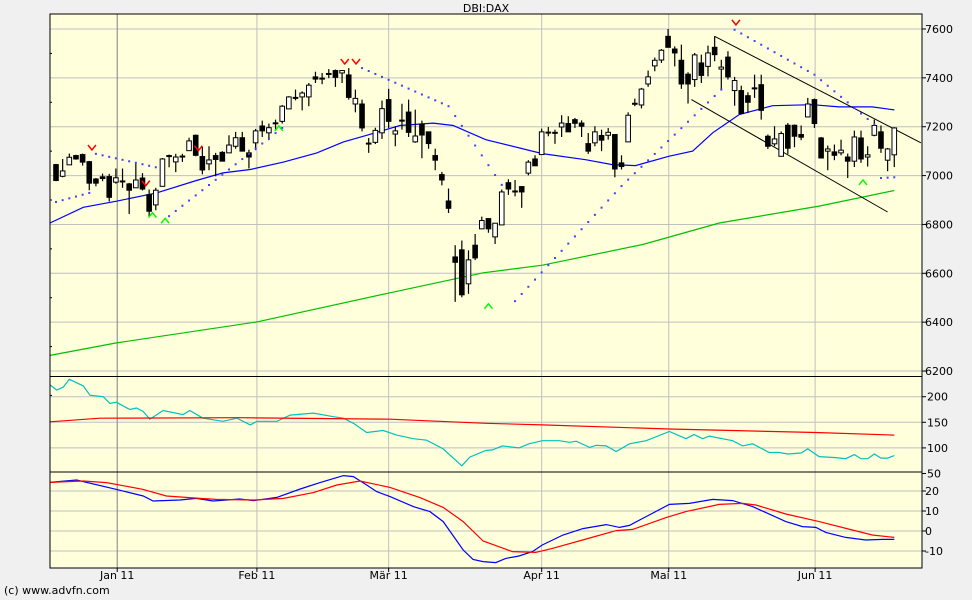 The image size is (972, 600). I want to click on x-axis-label: Mai 11, so click(668, 575).